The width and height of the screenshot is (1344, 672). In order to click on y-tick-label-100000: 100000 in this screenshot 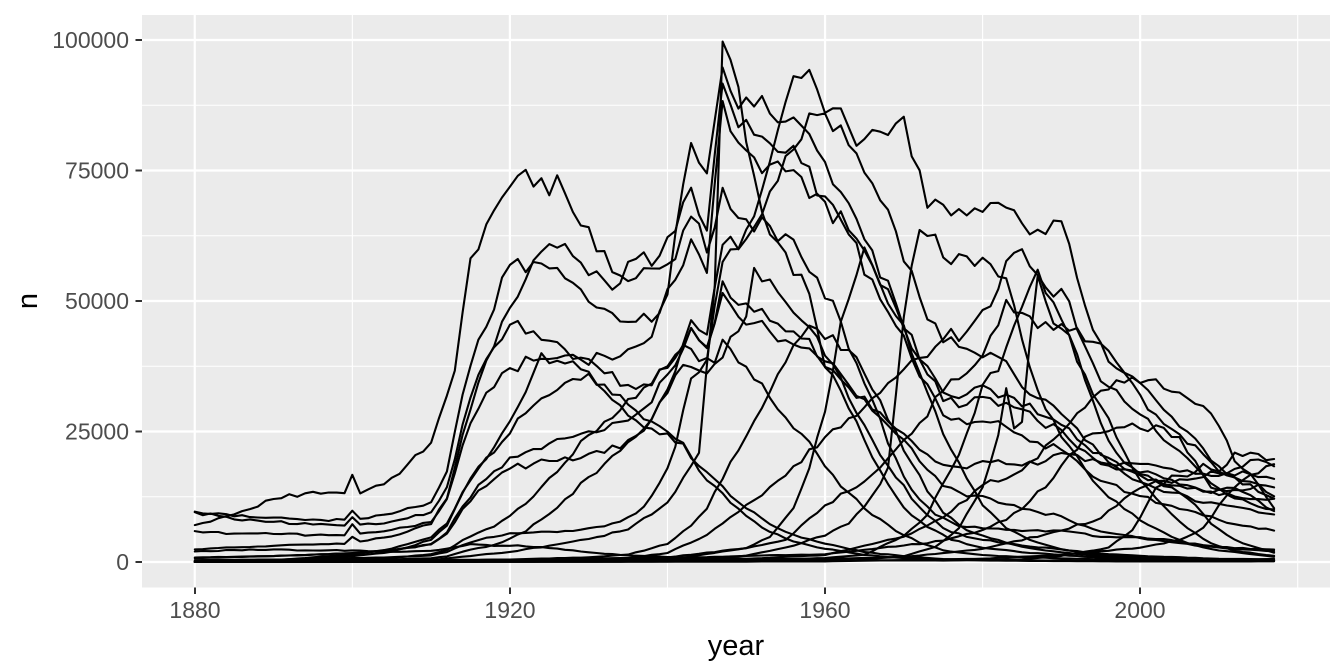, I will do `click(90, 40)`.